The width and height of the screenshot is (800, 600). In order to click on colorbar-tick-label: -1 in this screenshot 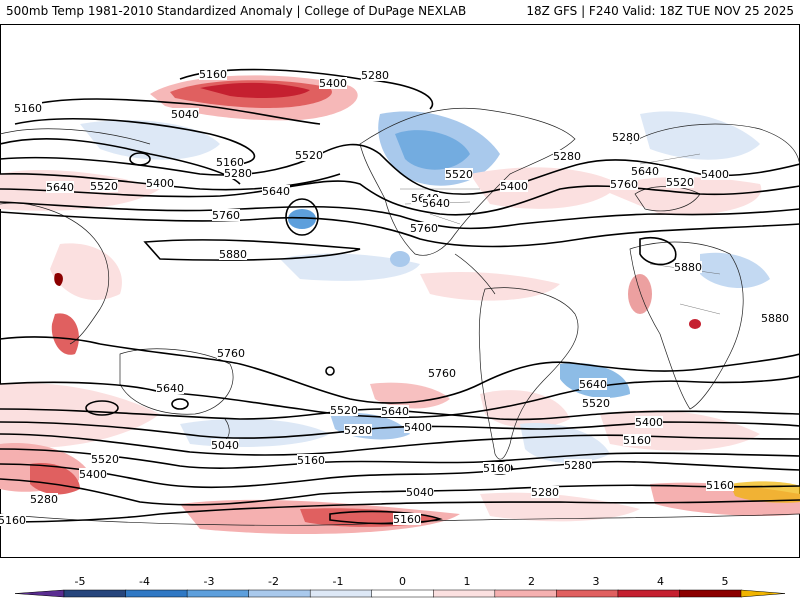, I will do `click(338, 581)`.